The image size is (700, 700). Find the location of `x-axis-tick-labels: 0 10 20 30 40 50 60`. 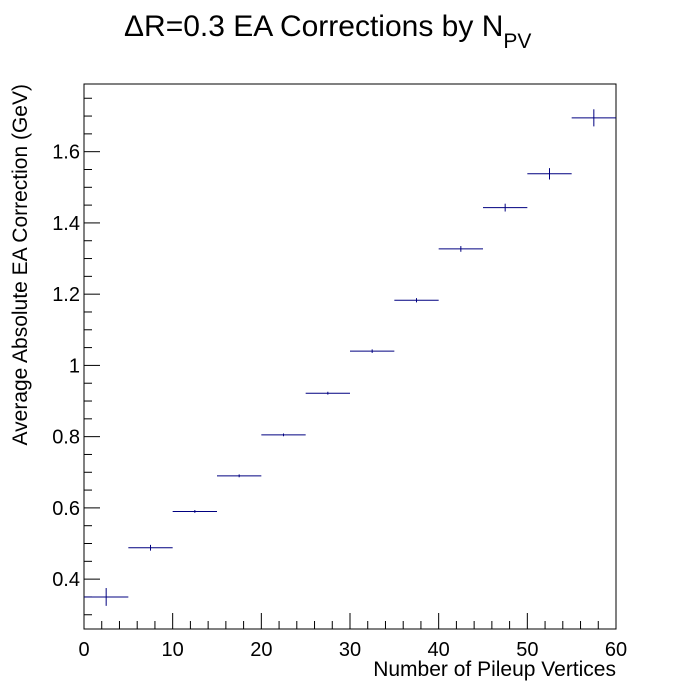

x-axis-tick-labels: 0 10 20 30 40 50 60 is located at coordinates (352, 650).